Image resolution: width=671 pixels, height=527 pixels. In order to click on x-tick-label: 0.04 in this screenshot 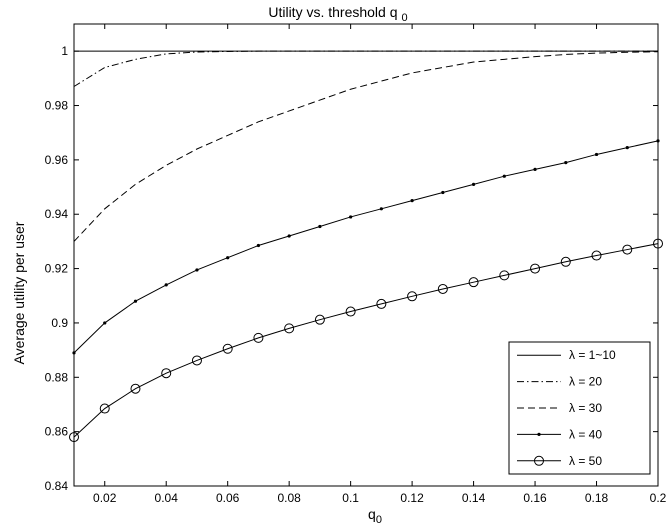, I will do `click(167, 498)`.